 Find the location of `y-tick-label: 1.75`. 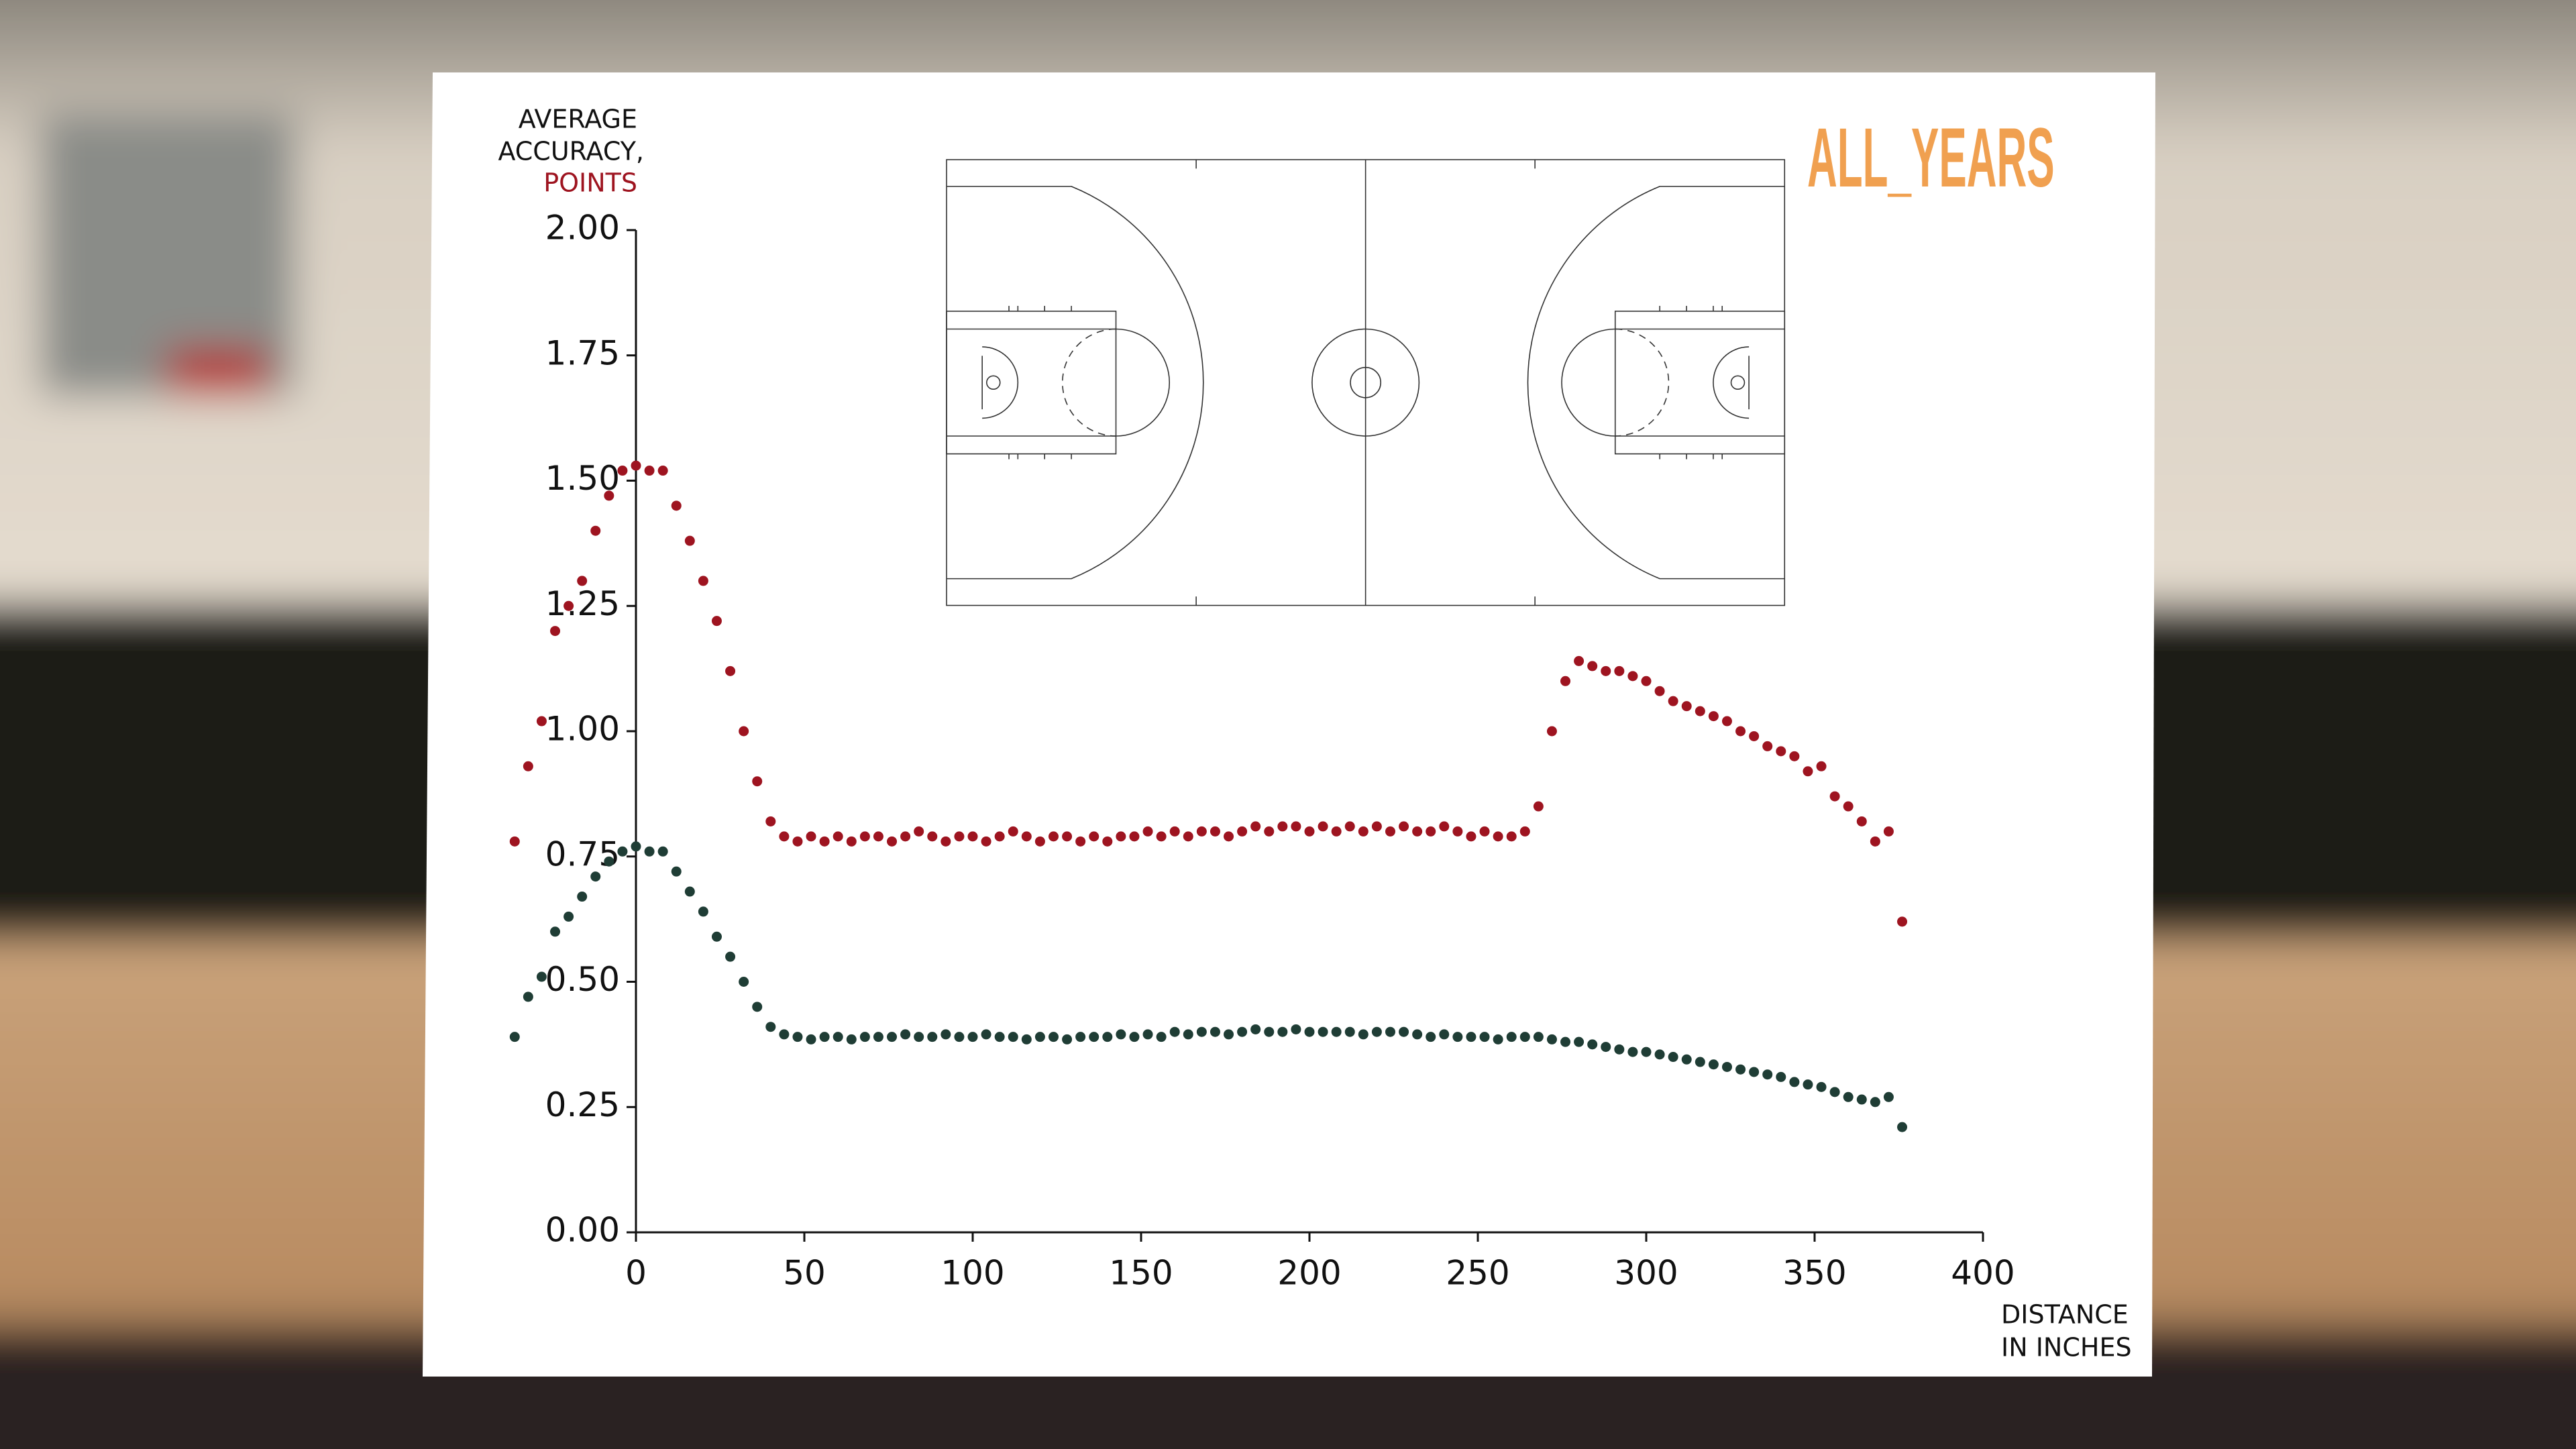

y-tick-label: 1.75 is located at coordinates (582, 352).